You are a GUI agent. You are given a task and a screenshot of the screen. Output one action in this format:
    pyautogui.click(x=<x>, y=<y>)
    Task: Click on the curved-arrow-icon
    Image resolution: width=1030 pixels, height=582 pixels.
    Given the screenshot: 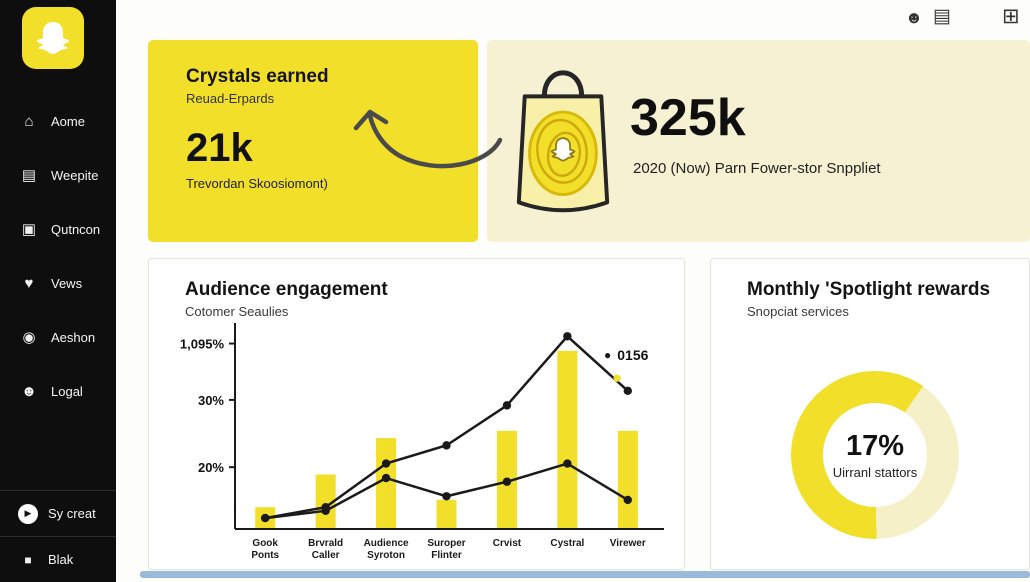 What is the action you would take?
    pyautogui.click(x=428, y=139)
    